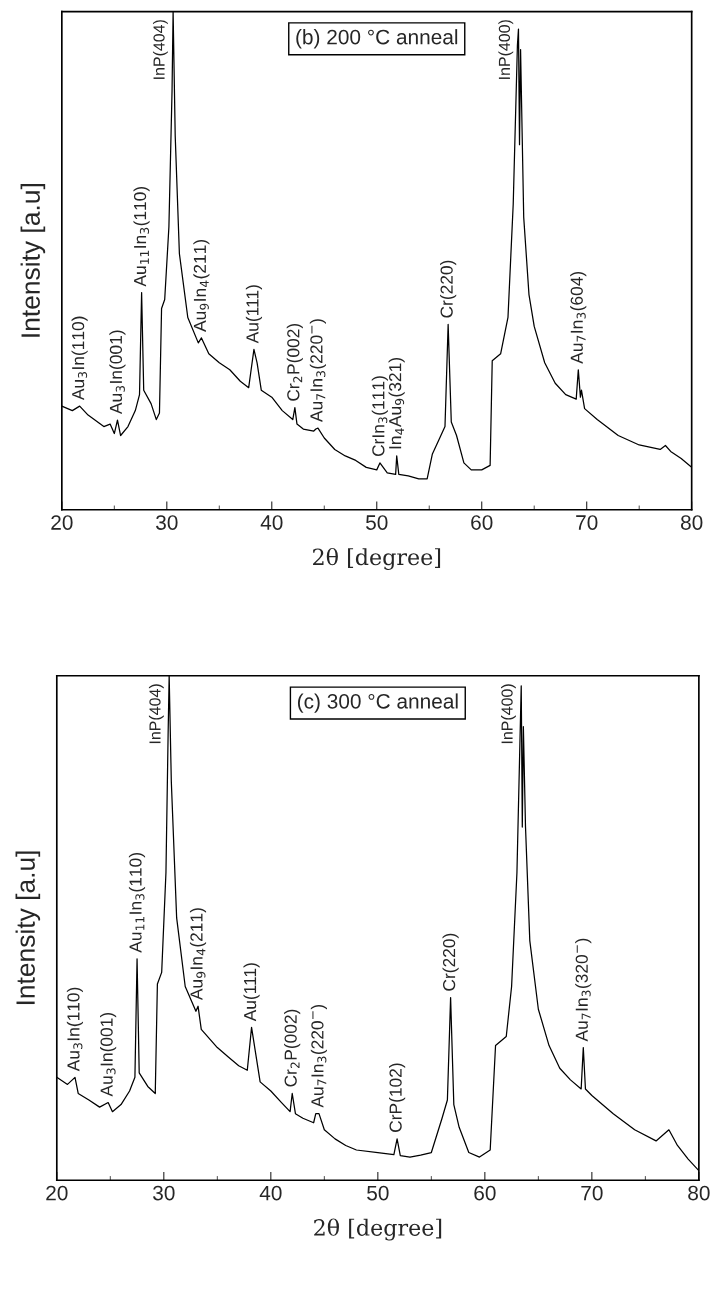 The height and width of the screenshot is (1297, 719). Describe the element at coordinates (379, 416) in the screenshot. I see `annotation: CrIn$_{3}$(111)` at that location.